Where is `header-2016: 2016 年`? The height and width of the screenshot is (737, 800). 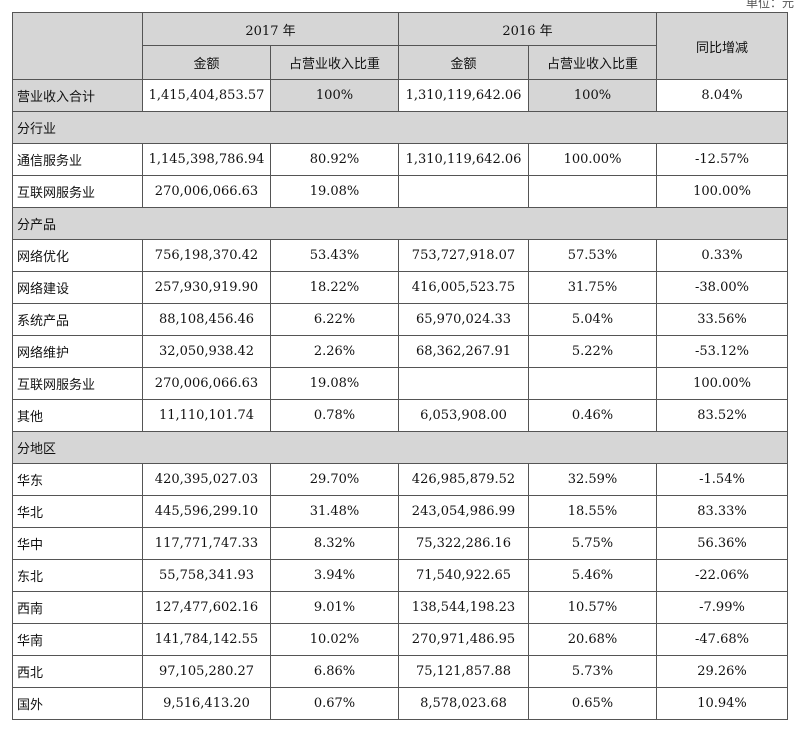 header-2016: 2016 年 is located at coordinates (527, 29).